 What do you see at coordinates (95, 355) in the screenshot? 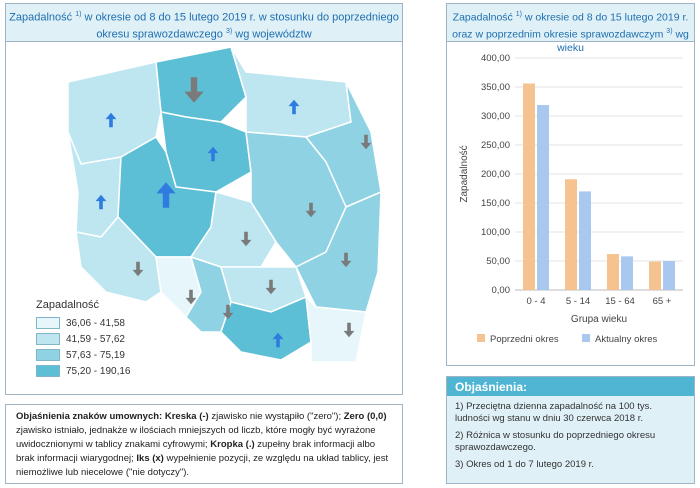
I see `map-legend-label: 57,63 - 75,19` at bounding box center [95, 355].